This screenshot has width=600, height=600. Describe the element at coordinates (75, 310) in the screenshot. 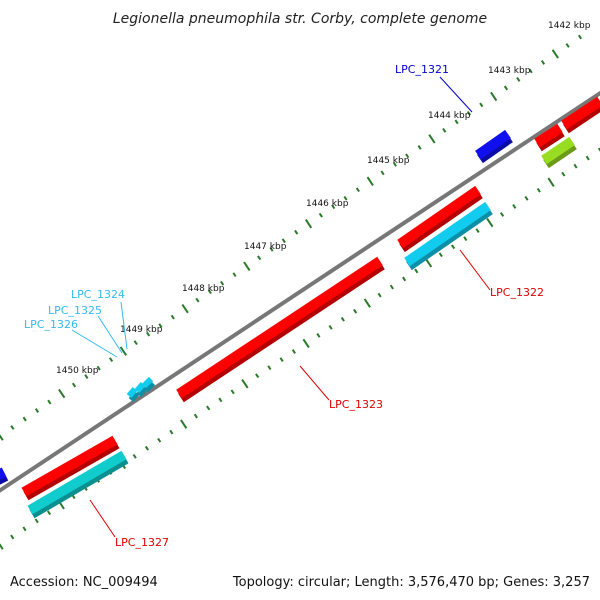

I see `gene-label-lpc-1325: LPC_1325` at that location.